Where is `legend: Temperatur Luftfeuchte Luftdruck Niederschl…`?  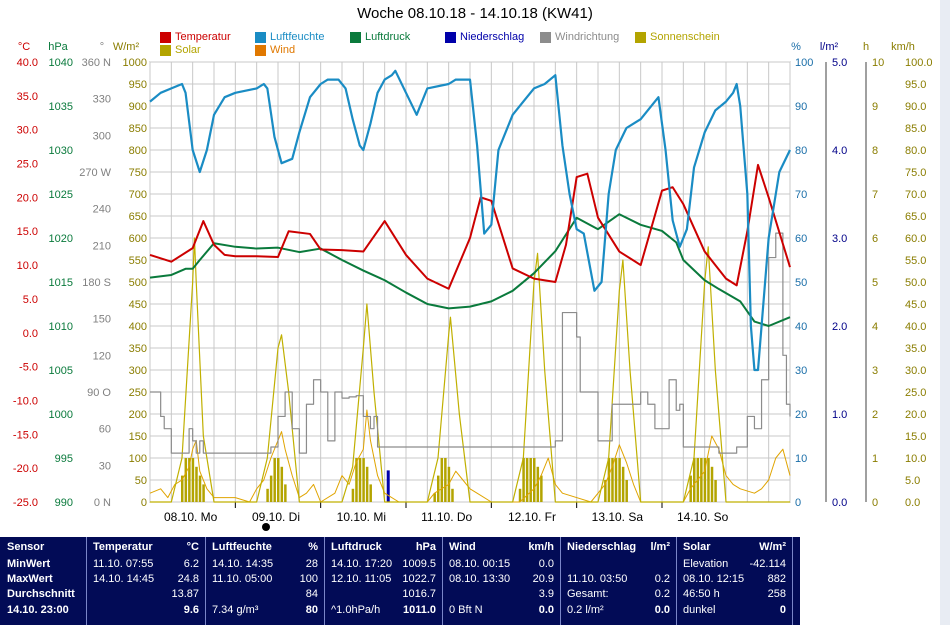 legend: Temperatur Luftfeuchte Luftdruck Niederschl… is located at coordinates (475, 30).